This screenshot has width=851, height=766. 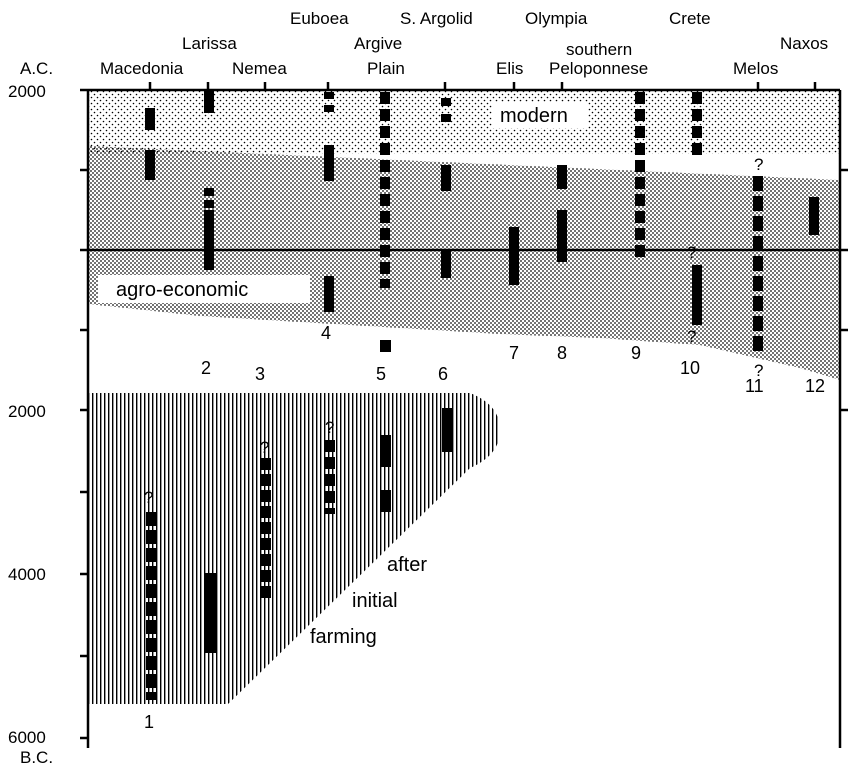 What do you see at coordinates (758, 164) in the screenshot?
I see `question-mark-11-top: ?` at bounding box center [758, 164].